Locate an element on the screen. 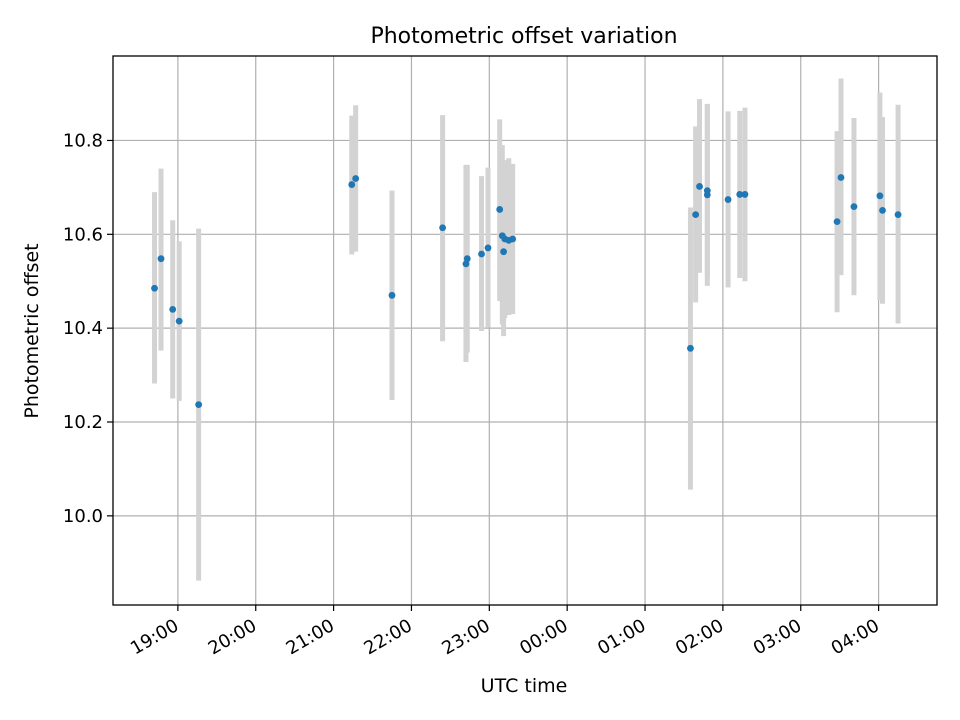 Image resolution: width=960 pixels, height=720 pixels. x-axis-label: UTC time is located at coordinates (524, 686).